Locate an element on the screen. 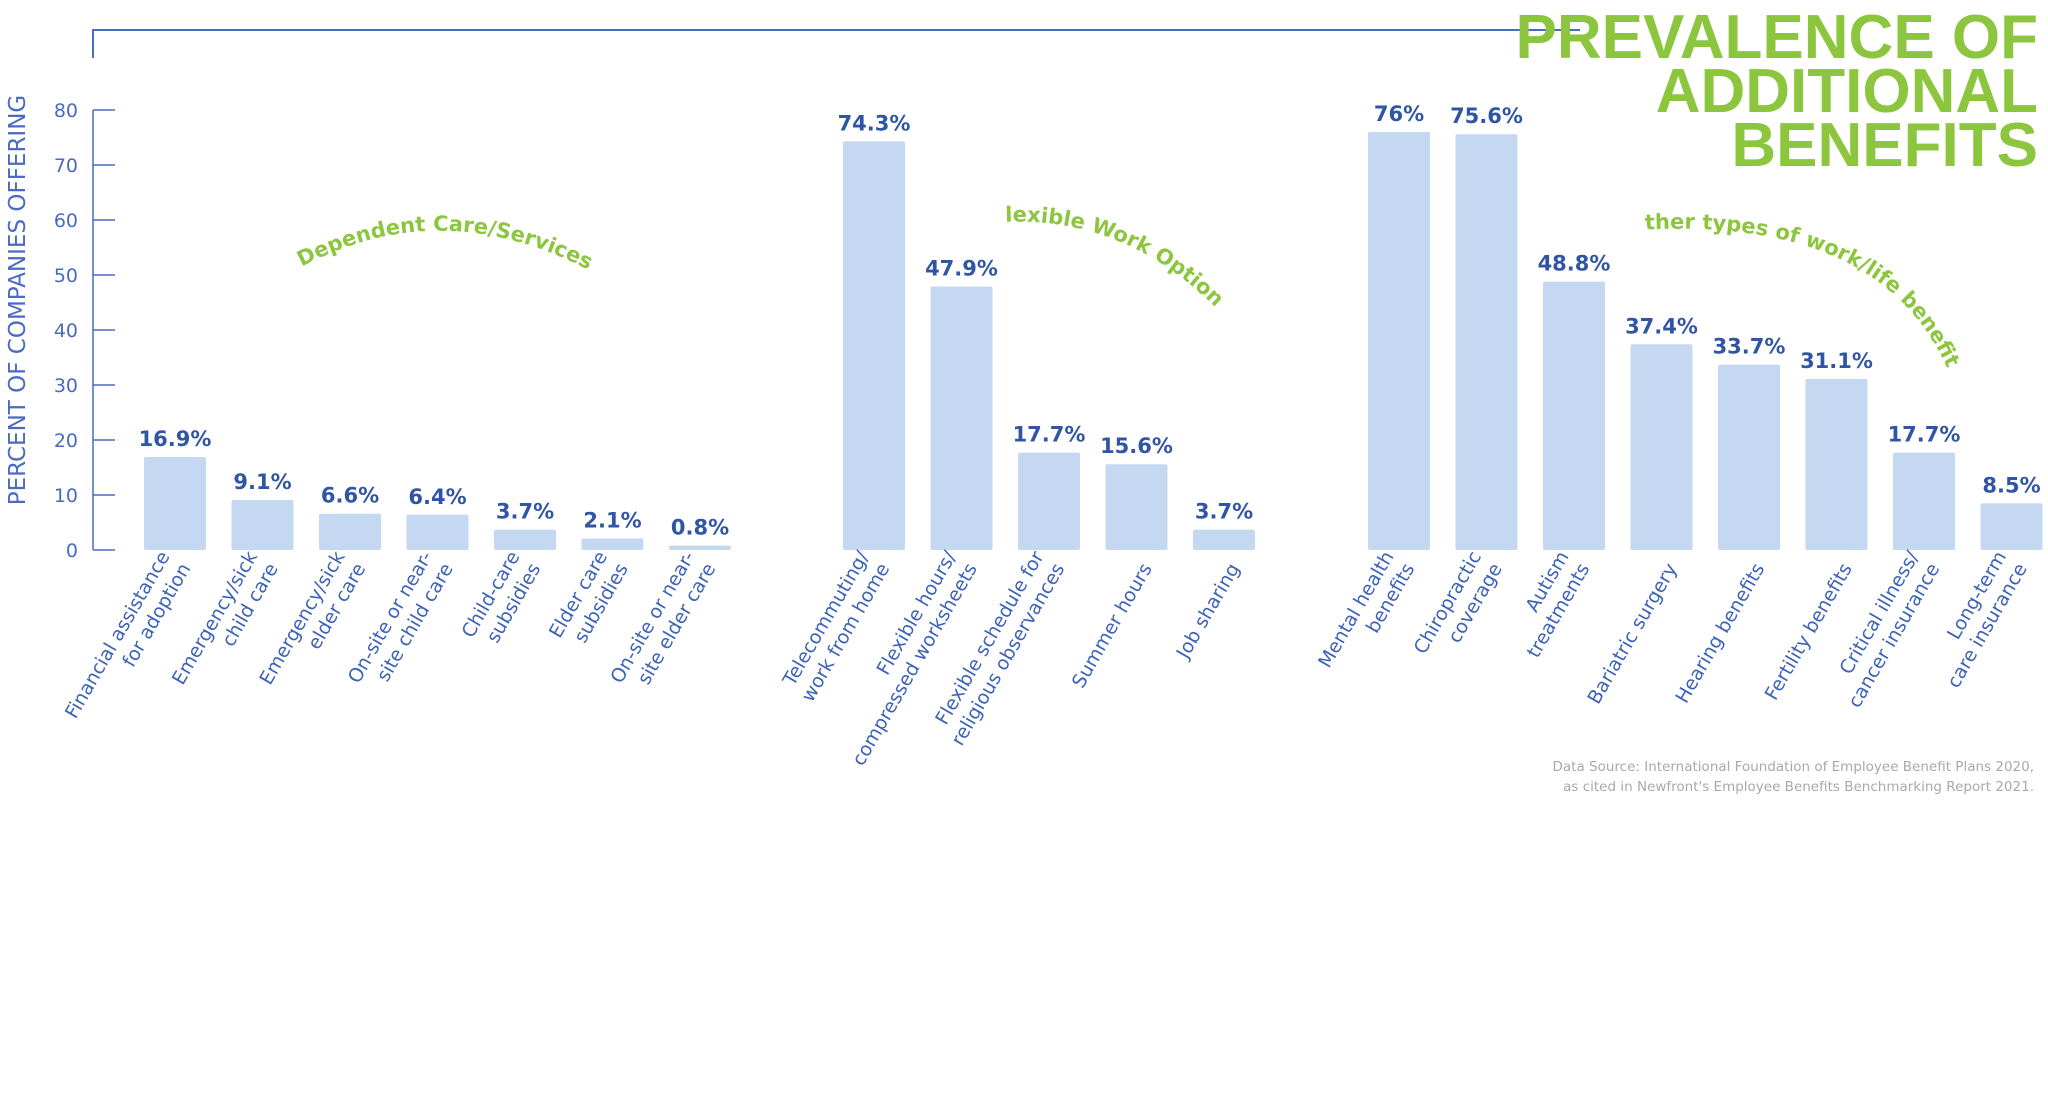 The image size is (2048, 1100). chart-title-line-1: PREVALENCE OF is located at coordinates (1776, 37).